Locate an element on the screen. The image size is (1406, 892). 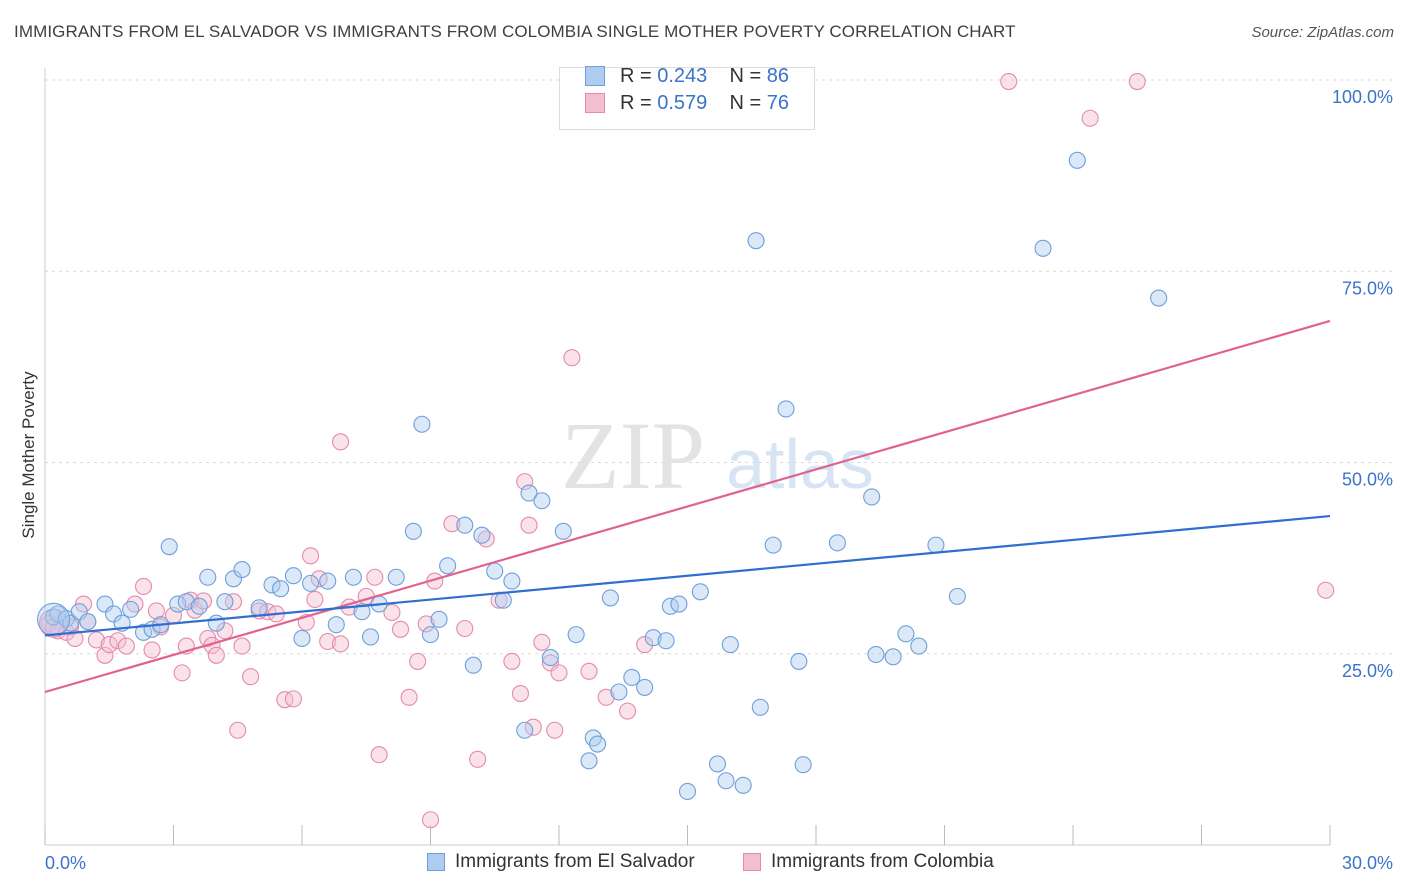
r-value: 0.243 is located at coordinates (682, 75).